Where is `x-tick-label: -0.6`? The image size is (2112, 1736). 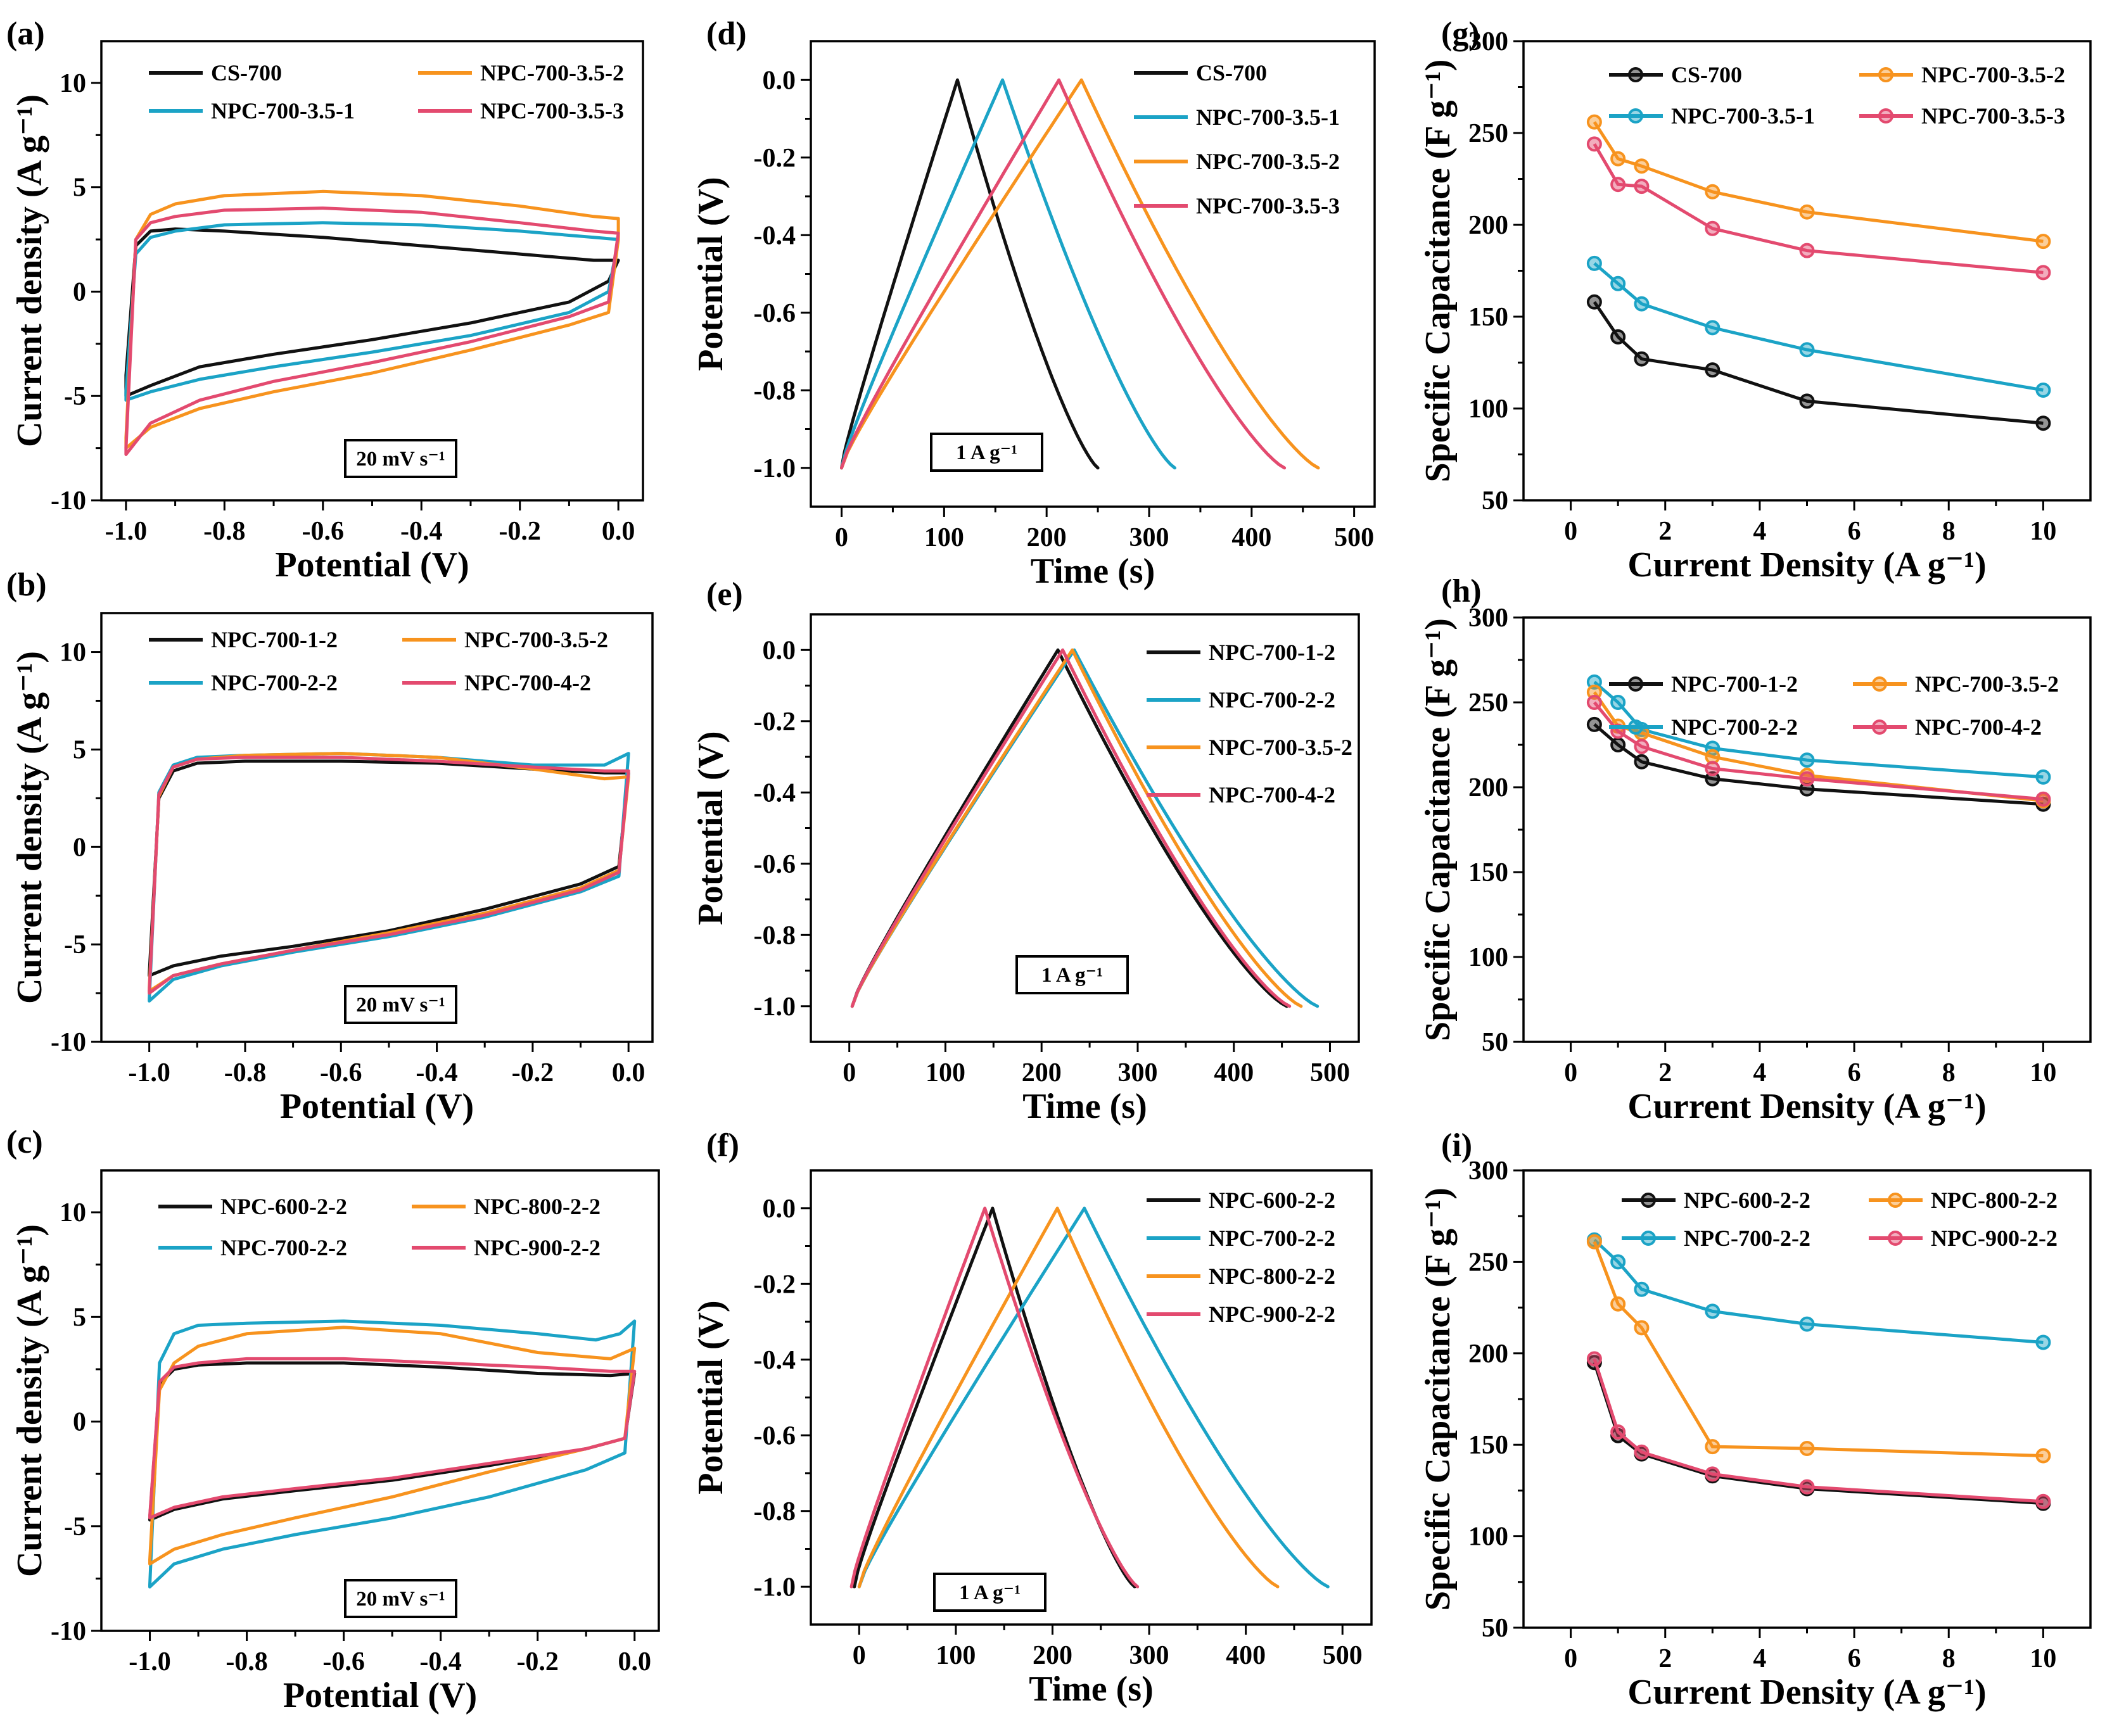
x-tick-label: -0.6 is located at coordinates (341, 1072).